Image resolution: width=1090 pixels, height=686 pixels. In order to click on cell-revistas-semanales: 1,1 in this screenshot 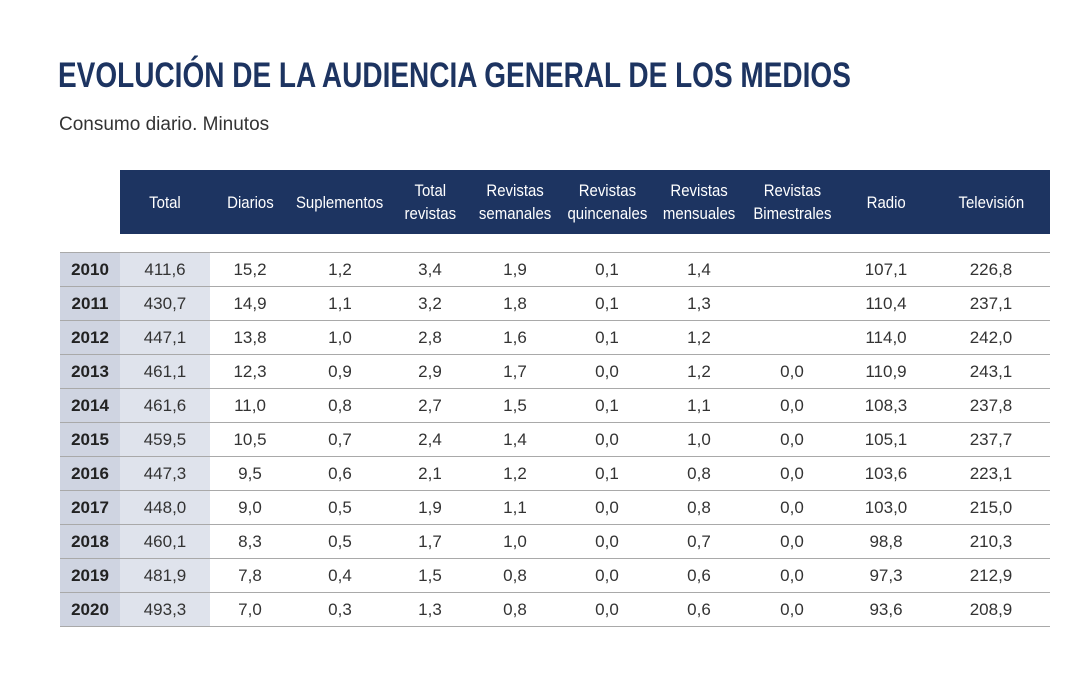, I will do `click(515, 507)`.